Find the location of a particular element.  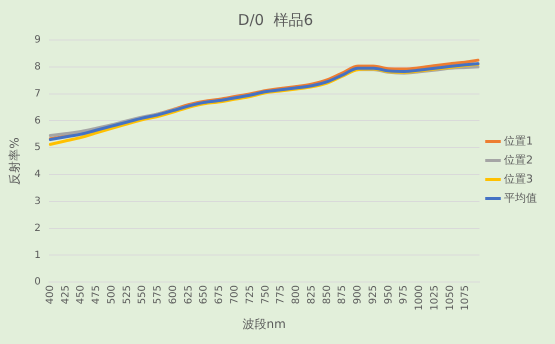

x-tick-label: 1050 is located at coordinates (450, 298).